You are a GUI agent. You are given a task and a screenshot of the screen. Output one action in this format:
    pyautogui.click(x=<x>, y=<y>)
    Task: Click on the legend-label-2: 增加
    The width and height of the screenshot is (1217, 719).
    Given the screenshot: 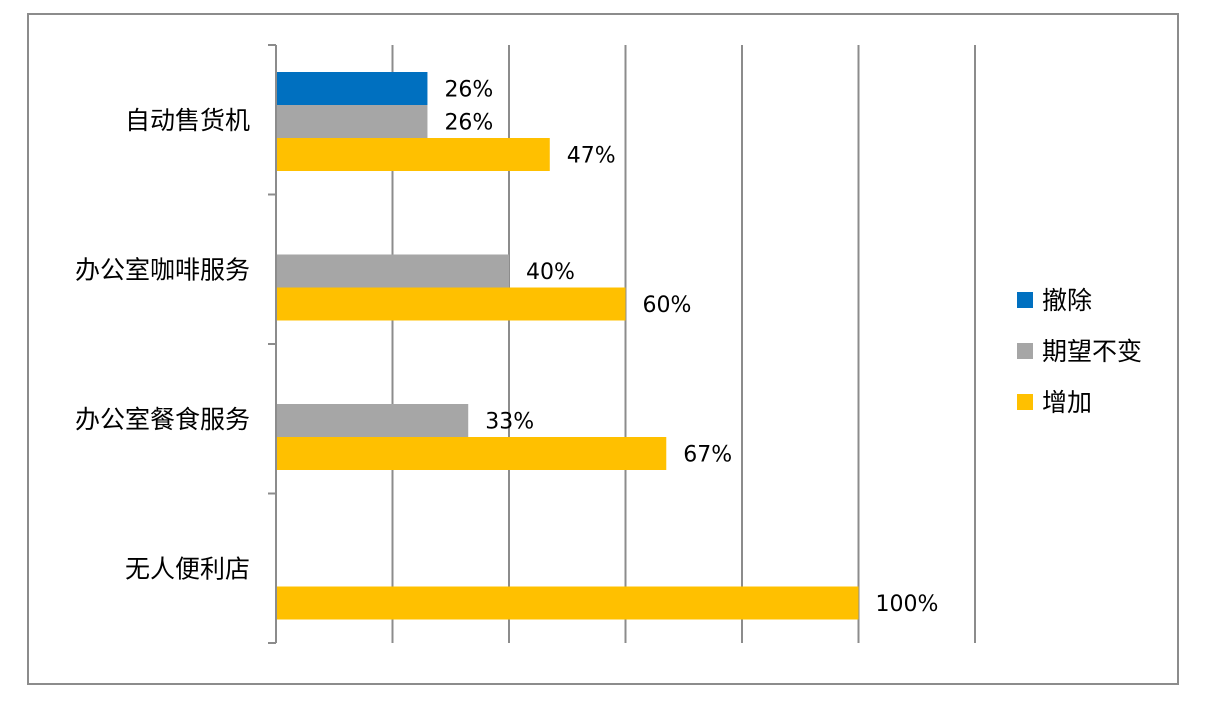 What is the action you would take?
    pyautogui.click(x=1067, y=402)
    